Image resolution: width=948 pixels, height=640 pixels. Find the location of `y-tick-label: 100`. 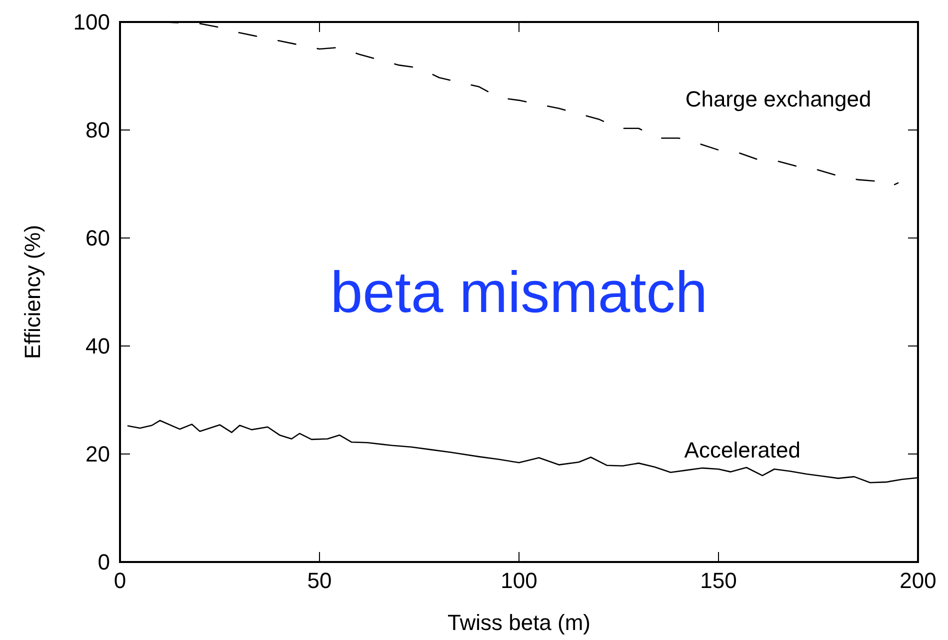

y-tick-label: 100 is located at coordinates (91, 22).